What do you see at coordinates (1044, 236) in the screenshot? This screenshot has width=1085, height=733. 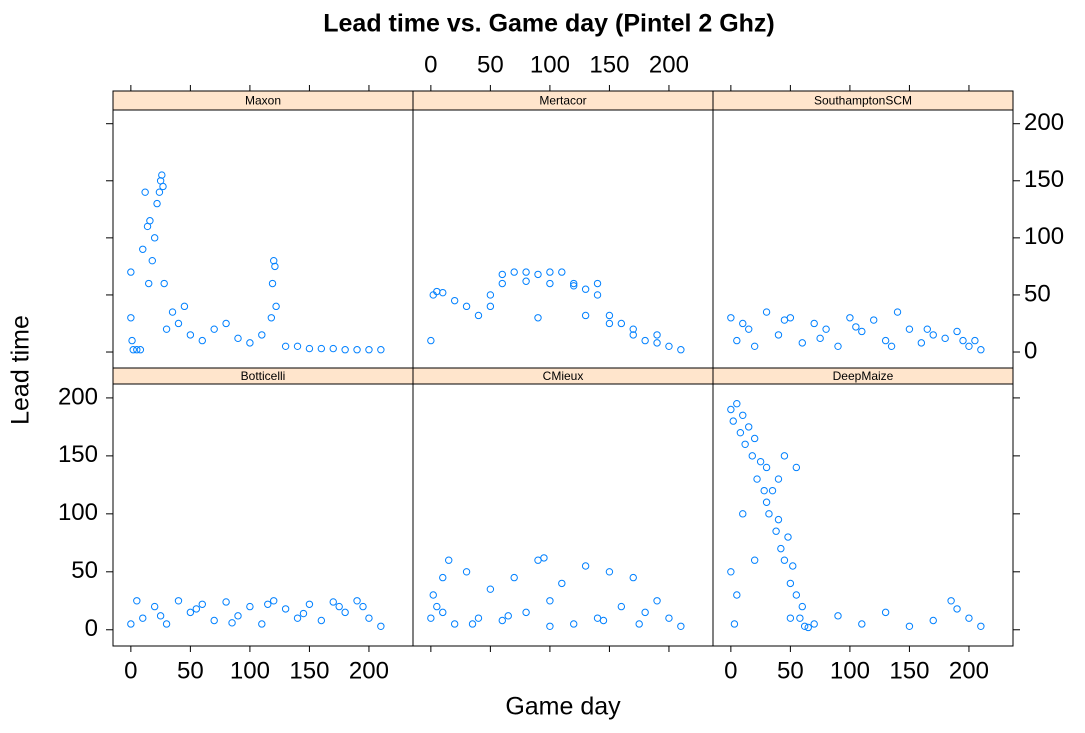 I see `y-tick-label: 100` at bounding box center [1044, 236].